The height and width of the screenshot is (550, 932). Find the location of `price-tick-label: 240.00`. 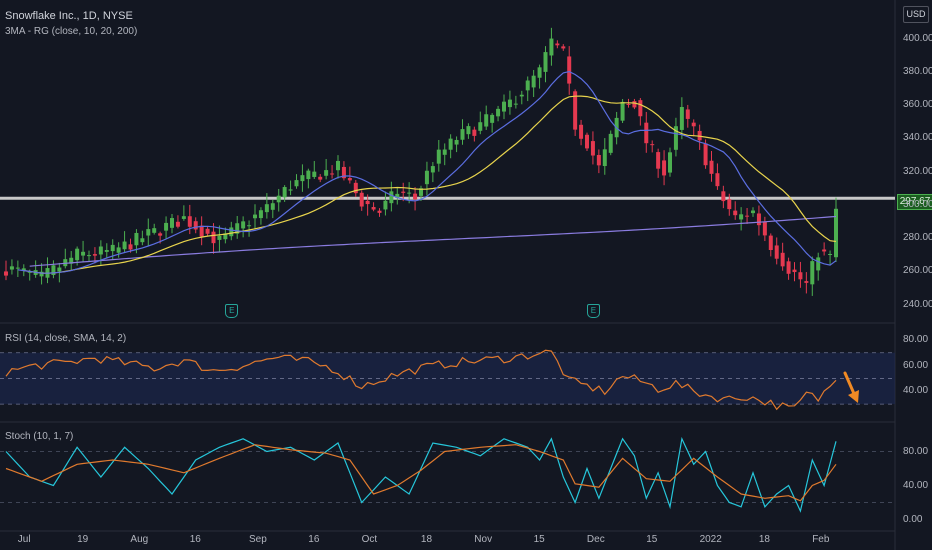

price-tick-label: 240.00 is located at coordinates (917, 304).